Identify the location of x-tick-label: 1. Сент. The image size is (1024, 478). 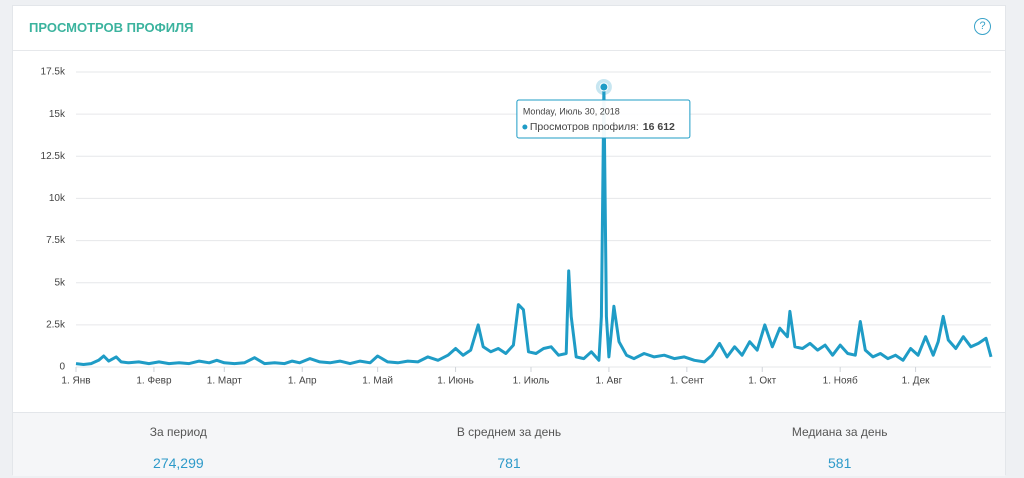
(687, 381).